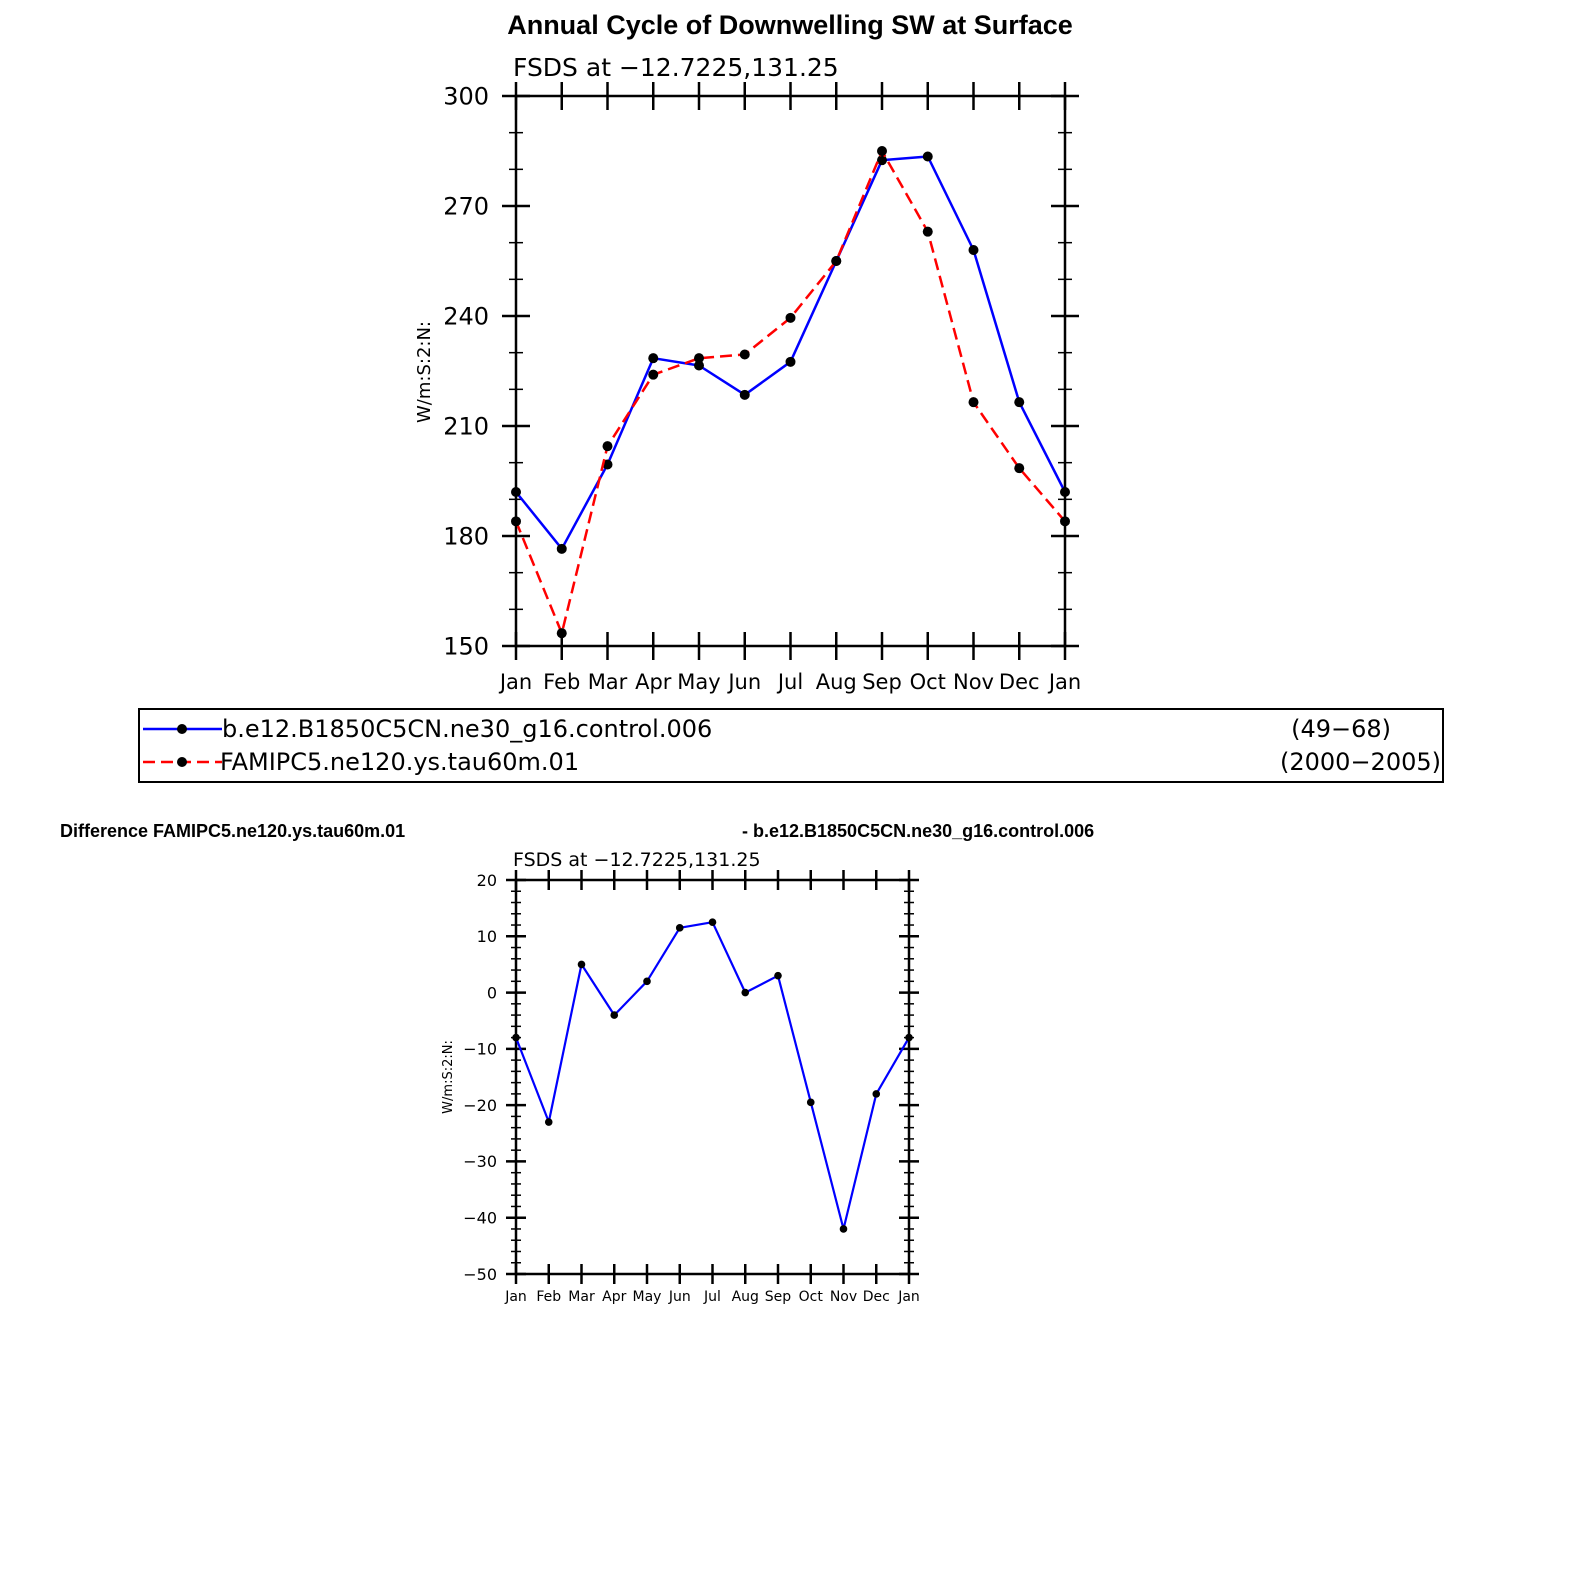  Describe the element at coordinates (466, 317) in the screenshot. I see `y-tick-label: 240` at that location.